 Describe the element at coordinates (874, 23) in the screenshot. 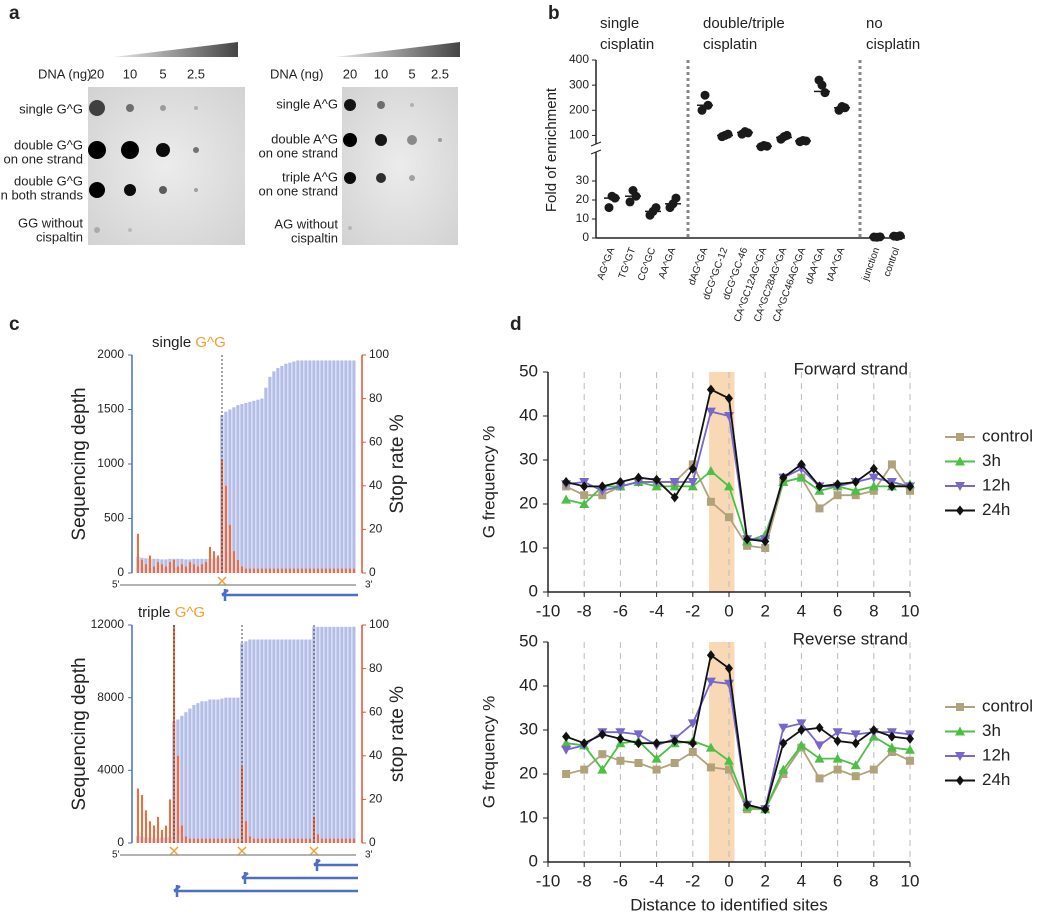

I see `group-label: no` at that location.